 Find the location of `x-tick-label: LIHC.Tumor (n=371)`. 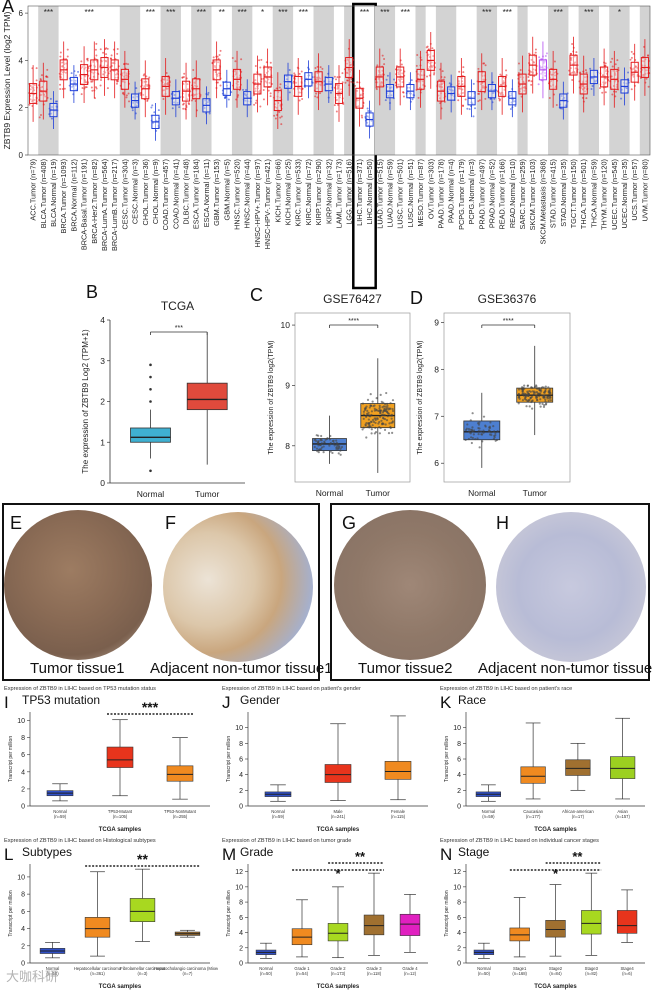

x-tick-label: LIHC.Tumor (n=371) is located at coordinates (359, 192).